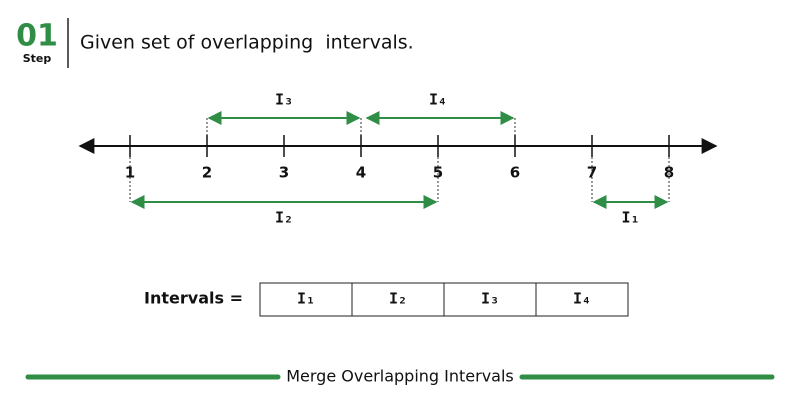 Image resolution: width=800 pixels, height=400 pixels. Describe the element at coordinates (400, 376) in the screenshot. I see `footer-title: Merge Overlapping Intervals` at that location.